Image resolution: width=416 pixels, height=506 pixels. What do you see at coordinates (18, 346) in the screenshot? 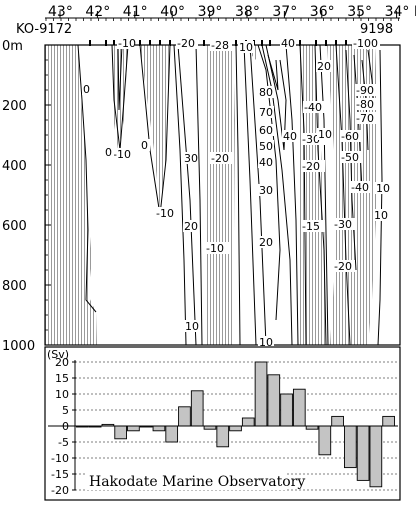
I see `depth-tick-label: 1000` at bounding box center [18, 346].